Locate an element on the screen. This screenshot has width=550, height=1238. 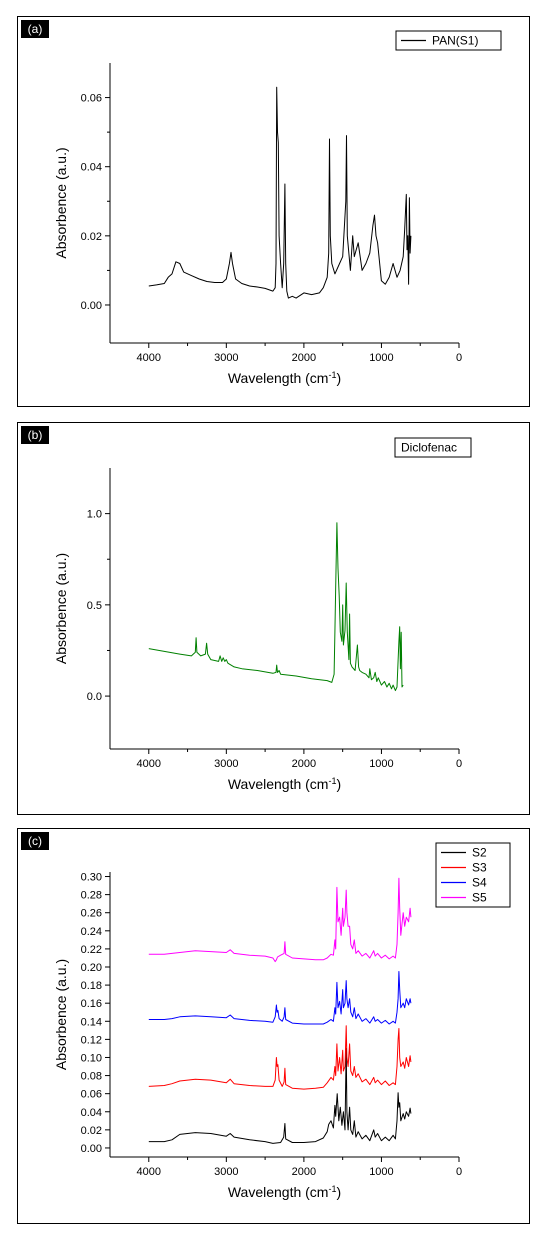
panel-tag: (b) is located at coordinates (35, 435).